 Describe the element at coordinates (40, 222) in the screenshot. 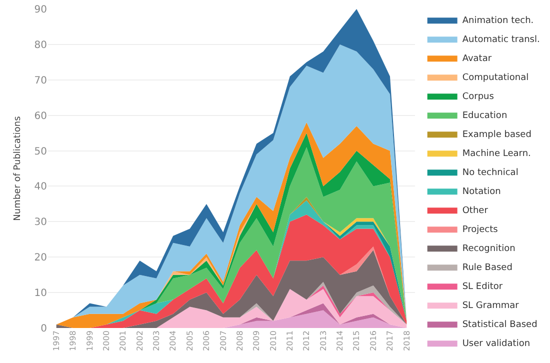

I see `y-tick-label: 30` at that location.